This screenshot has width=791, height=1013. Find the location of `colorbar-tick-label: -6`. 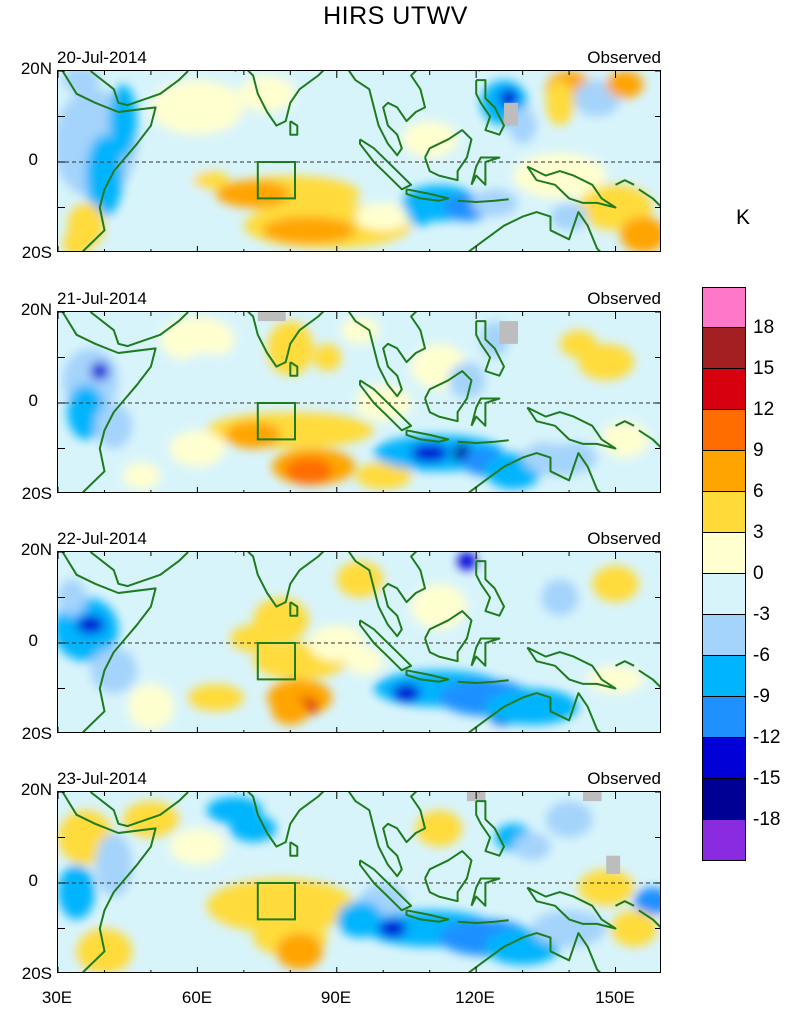

colorbar-tick-label: -6 is located at coordinates (761, 655).